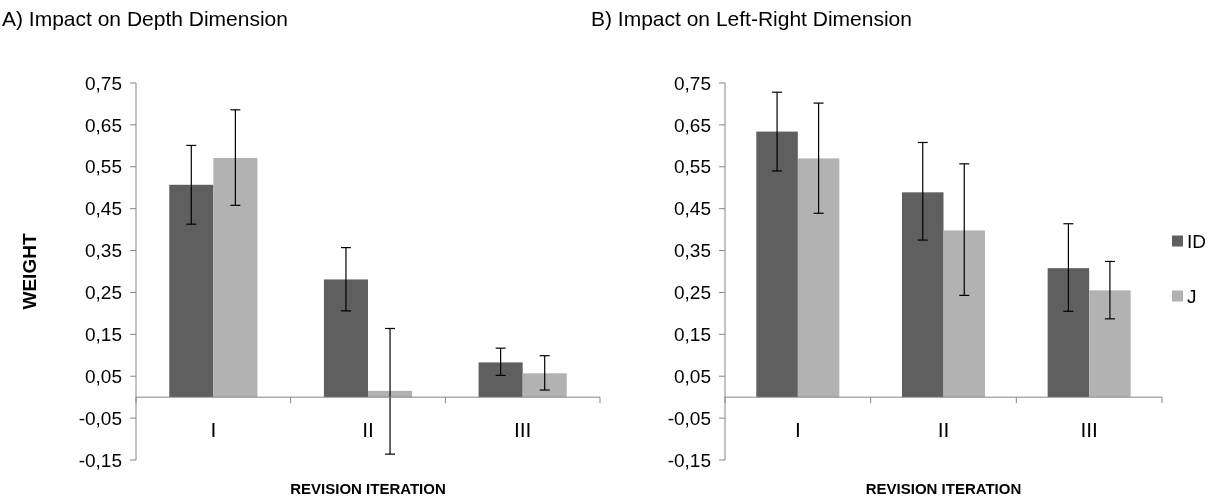 This screenshot has height=499, width=1228. Describe the element at coordinates (751, 18) in the screenshot. I see `chart-title: B) Impact on Left-Right Dimension` at that location.